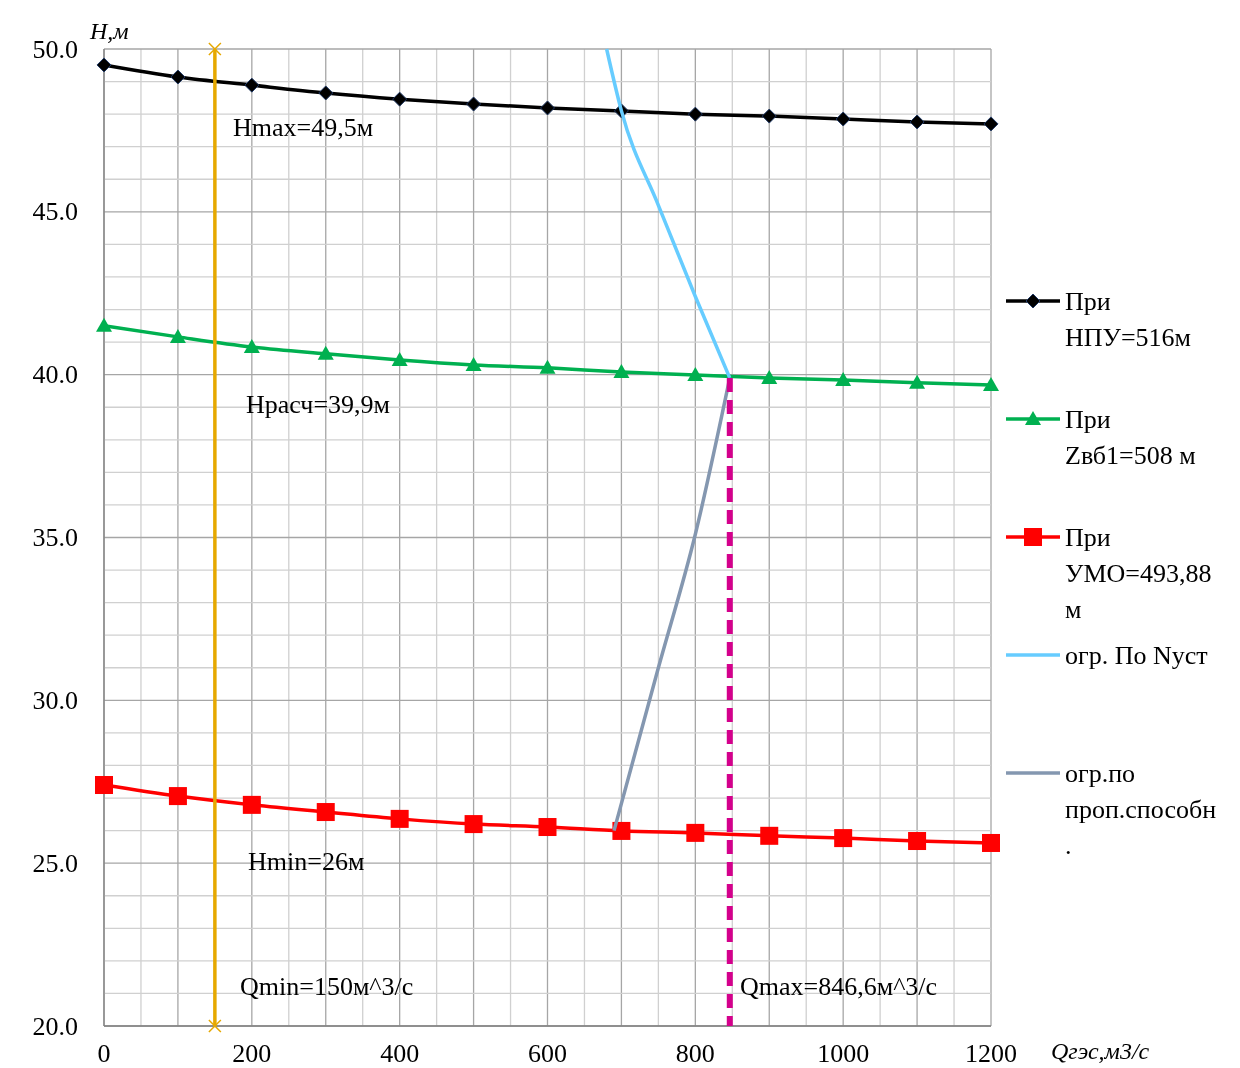 This screenshot has width=1240, height=1068. I want to click on x-tick-label: 1000, so click(843, 1053).